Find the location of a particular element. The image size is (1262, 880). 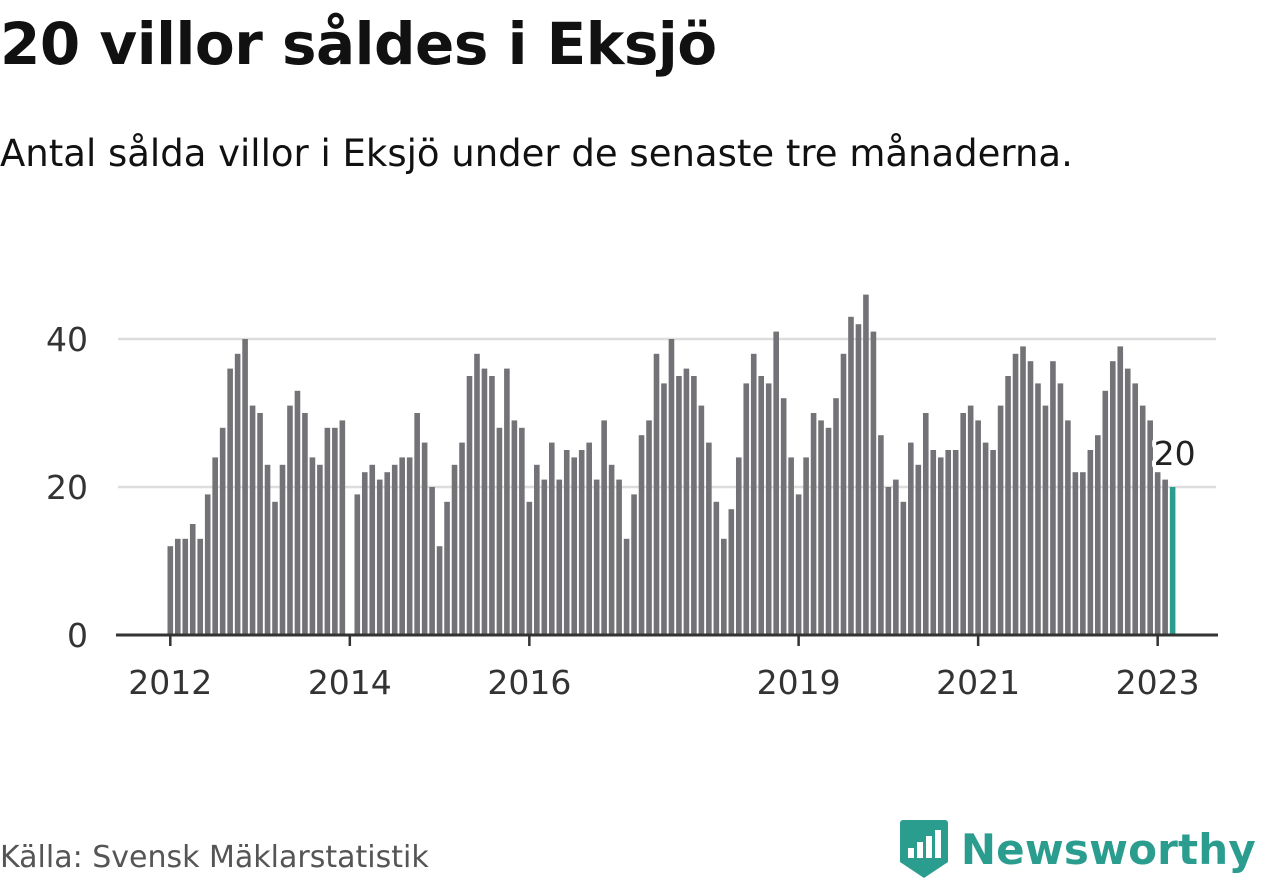

y-tick-label-0: 0 is located at coordinates (77, 635).